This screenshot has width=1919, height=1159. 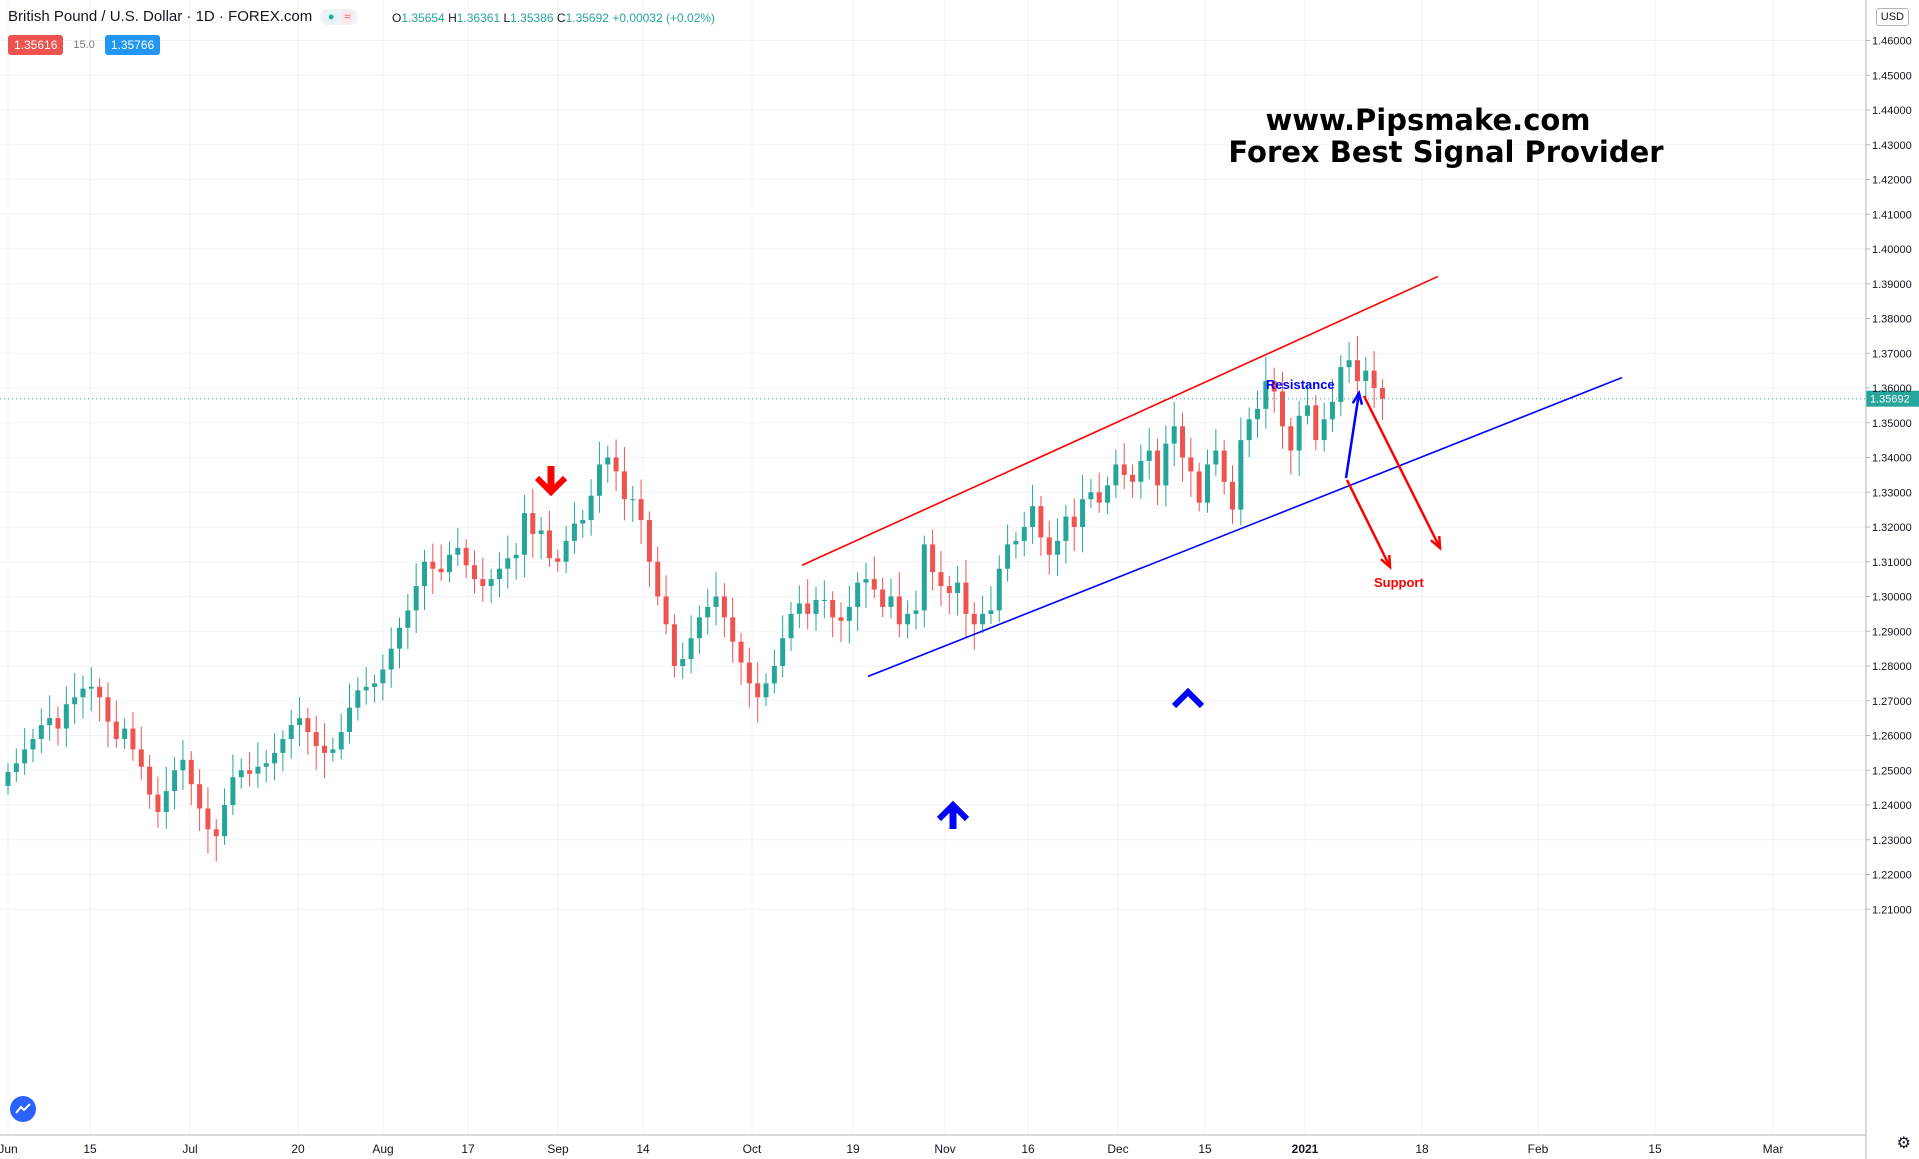 I want to click on high-label: H, so click(x=452, y=18).